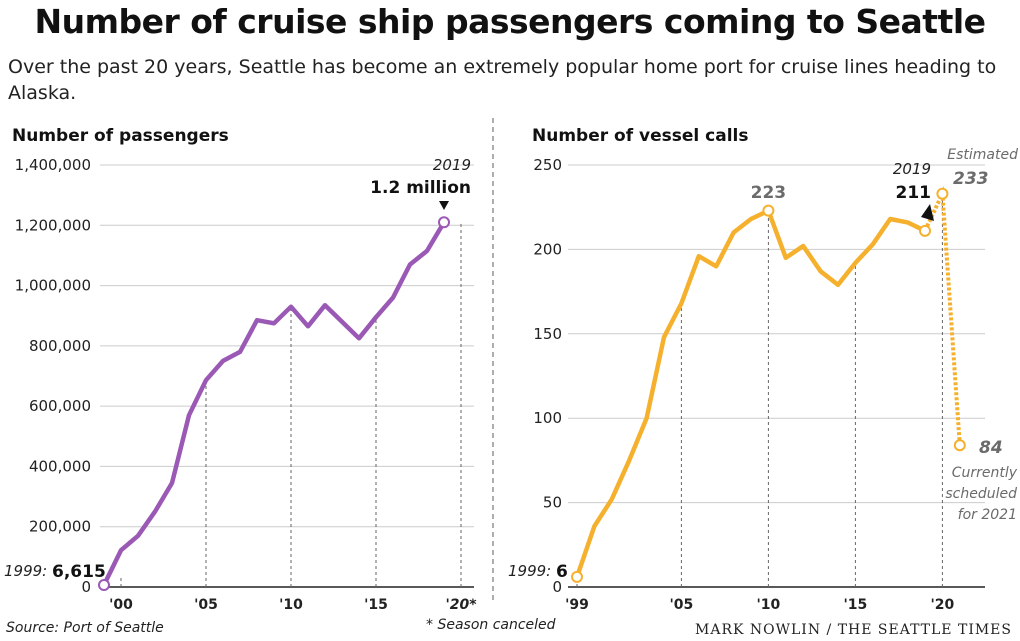 This screenshot has width=1020, height=641. What do you see at coordinates (60, 346) in the screenshot?
I see `passengers-ytick-label: 800,000` at bounding box center [60, 346].